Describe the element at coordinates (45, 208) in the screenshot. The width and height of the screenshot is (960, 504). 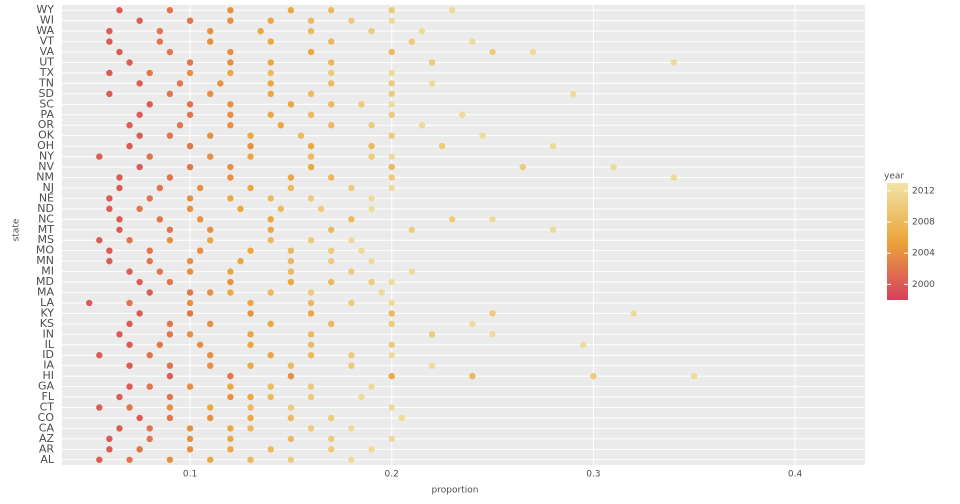
I see `y-tick-label: ND` at that location.